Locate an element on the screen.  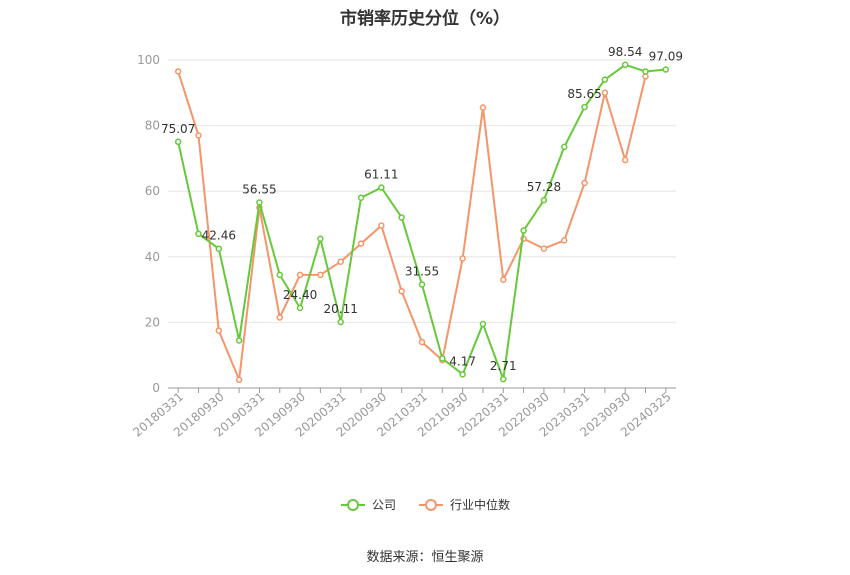
legend: 公司 行业中位数 is located at coordinates (425, 504).